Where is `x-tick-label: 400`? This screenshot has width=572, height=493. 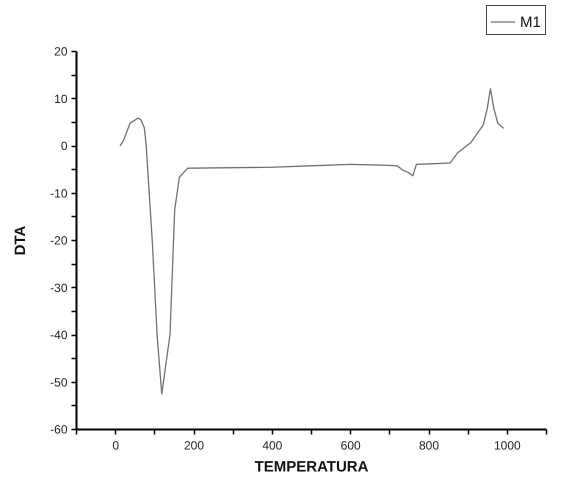 x-tick-label: 400 is located at coordinates (272, 445).